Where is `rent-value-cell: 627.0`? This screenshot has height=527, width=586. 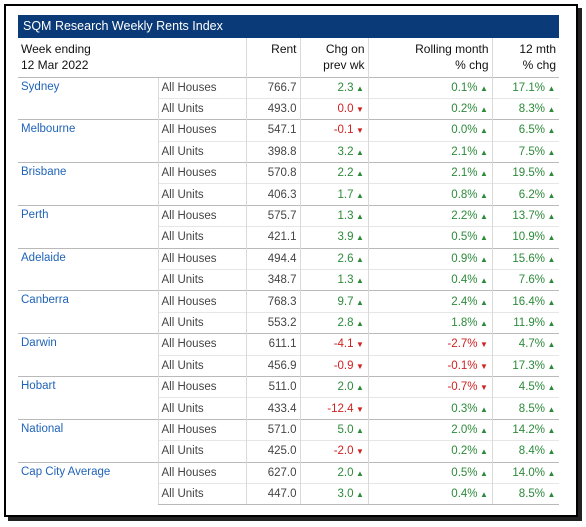
rent-value-cell: 627.0 is located at coordinates (273, 472).